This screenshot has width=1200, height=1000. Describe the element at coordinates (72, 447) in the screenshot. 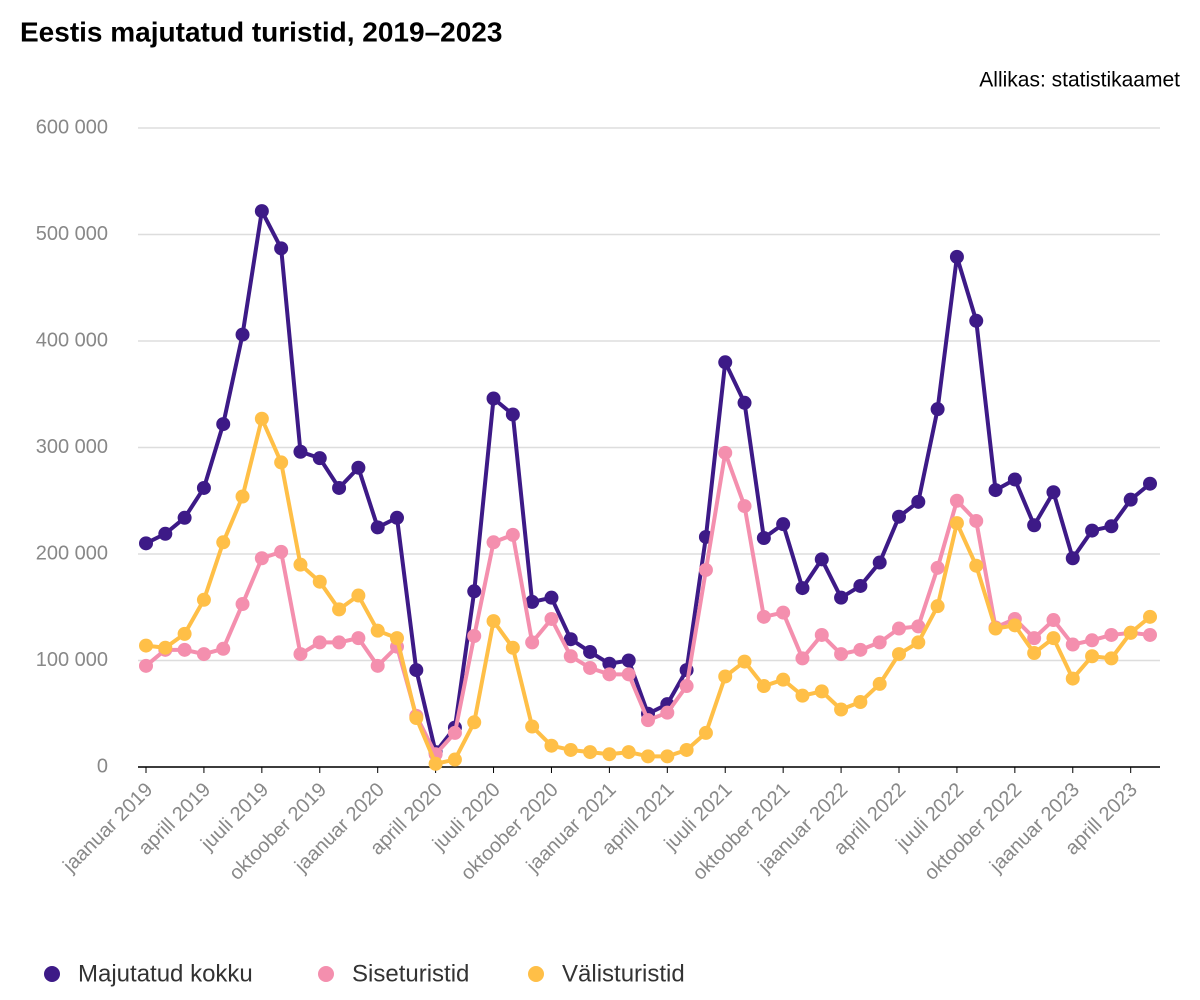

I see `y-tick-label: 300 000` at that location.